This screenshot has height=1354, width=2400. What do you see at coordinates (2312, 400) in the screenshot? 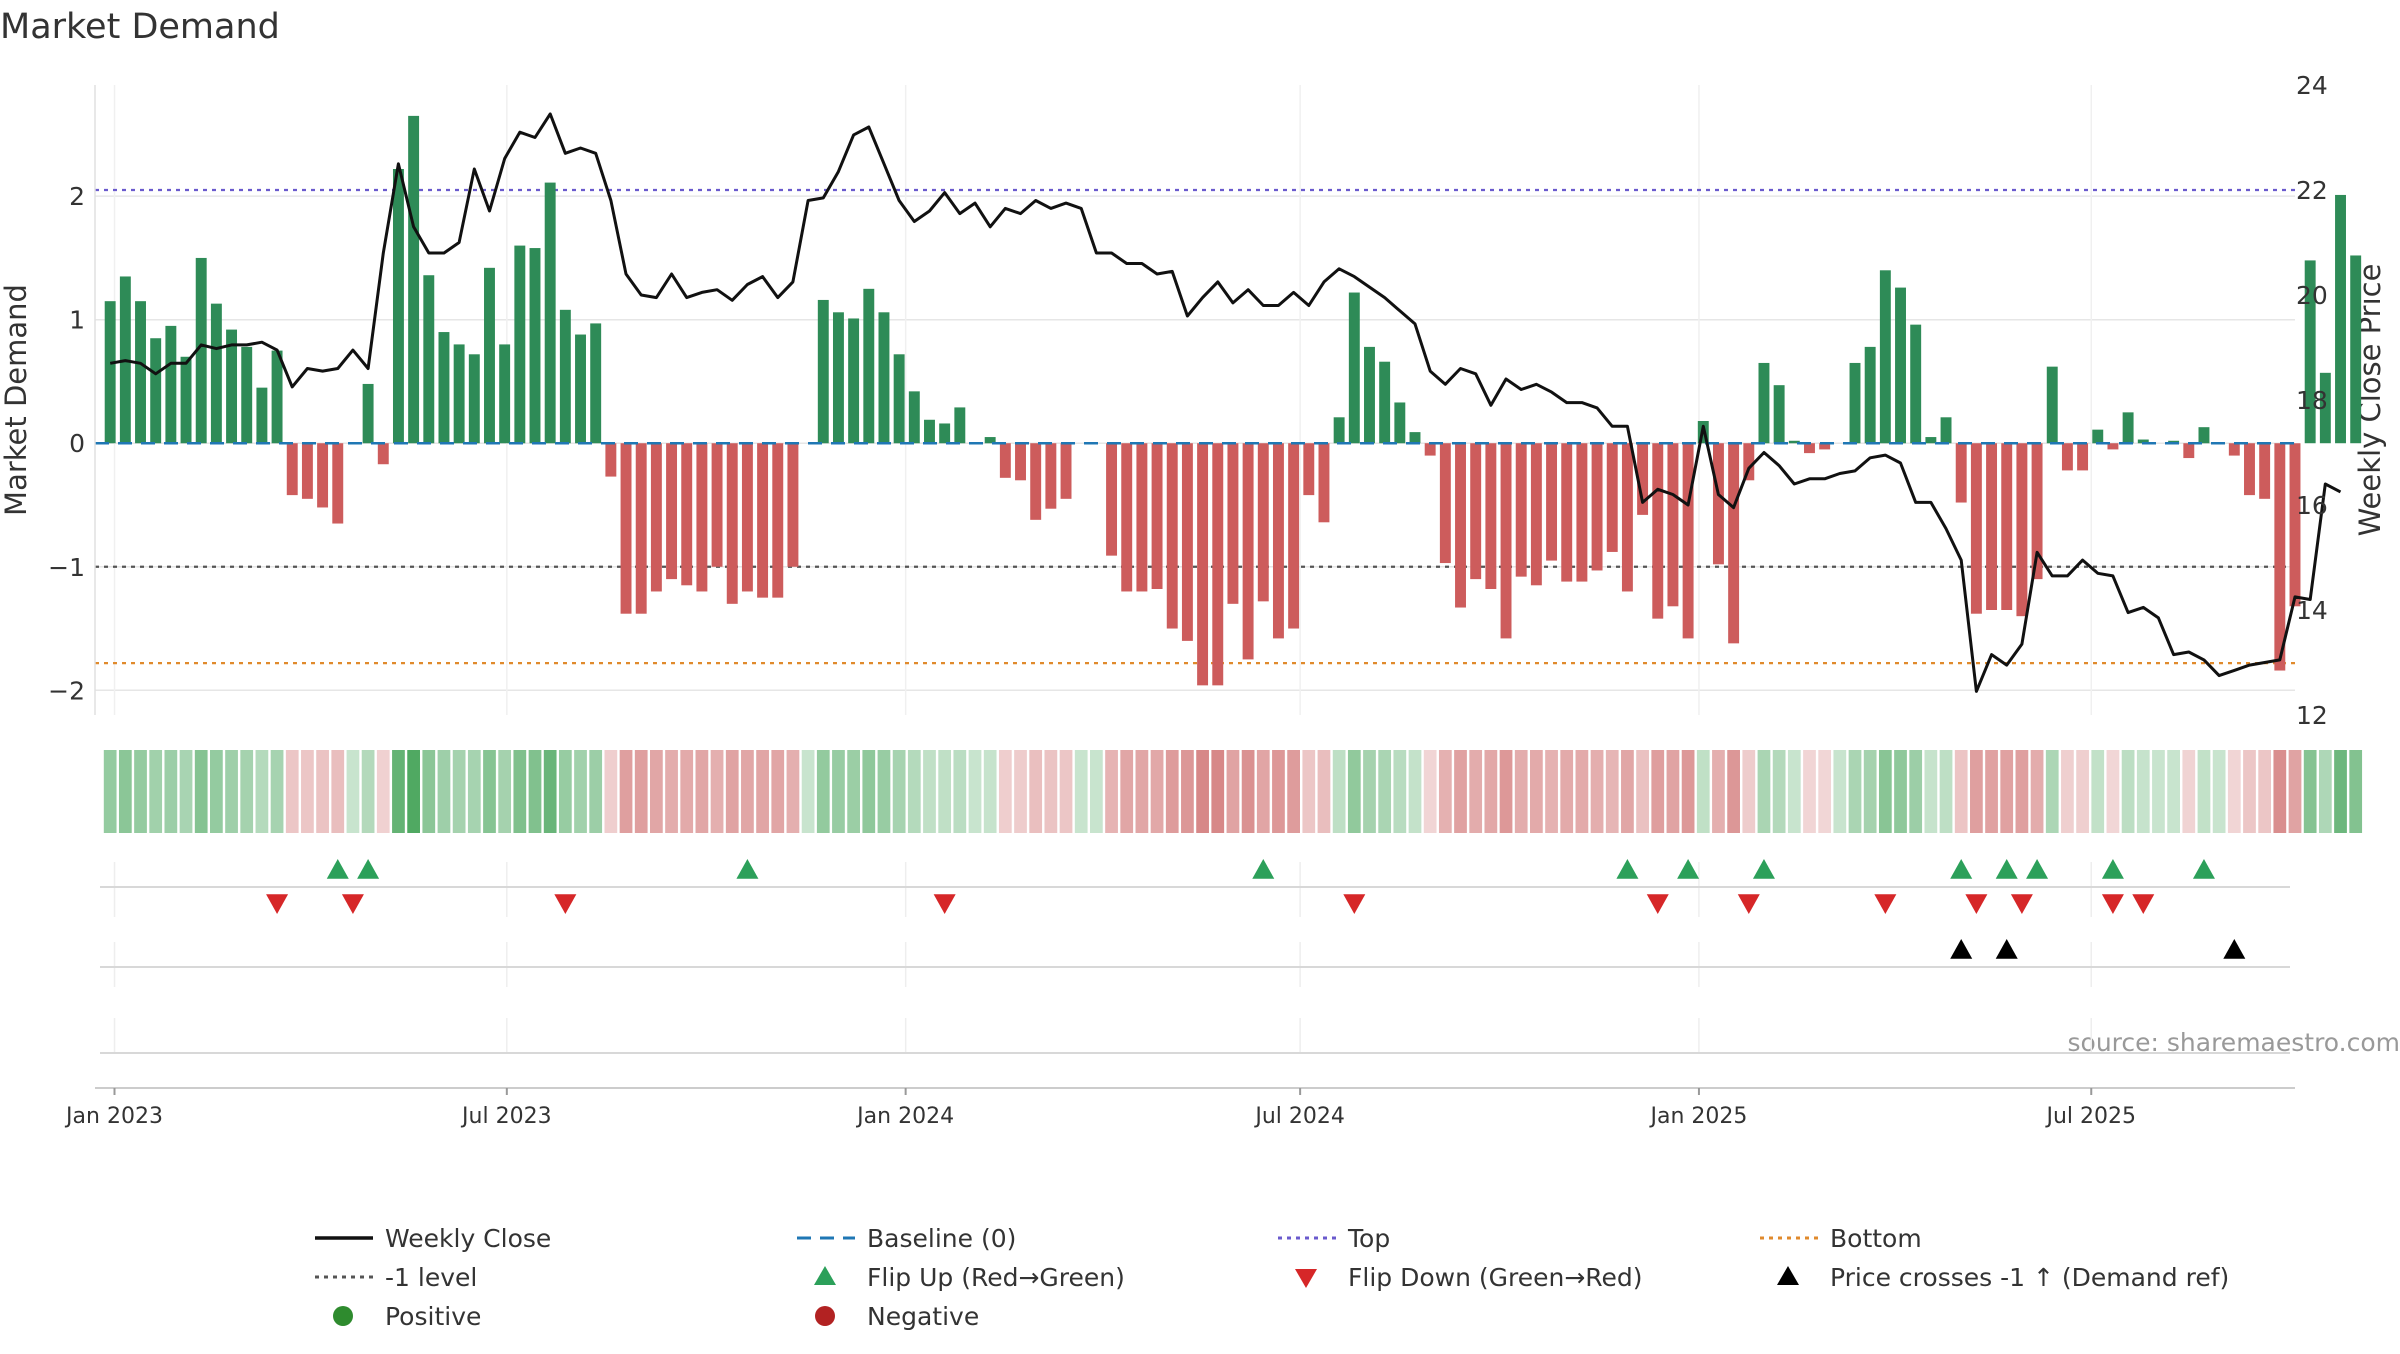
I see `right-tick-label: 18` at bounding box center [2312, 400].